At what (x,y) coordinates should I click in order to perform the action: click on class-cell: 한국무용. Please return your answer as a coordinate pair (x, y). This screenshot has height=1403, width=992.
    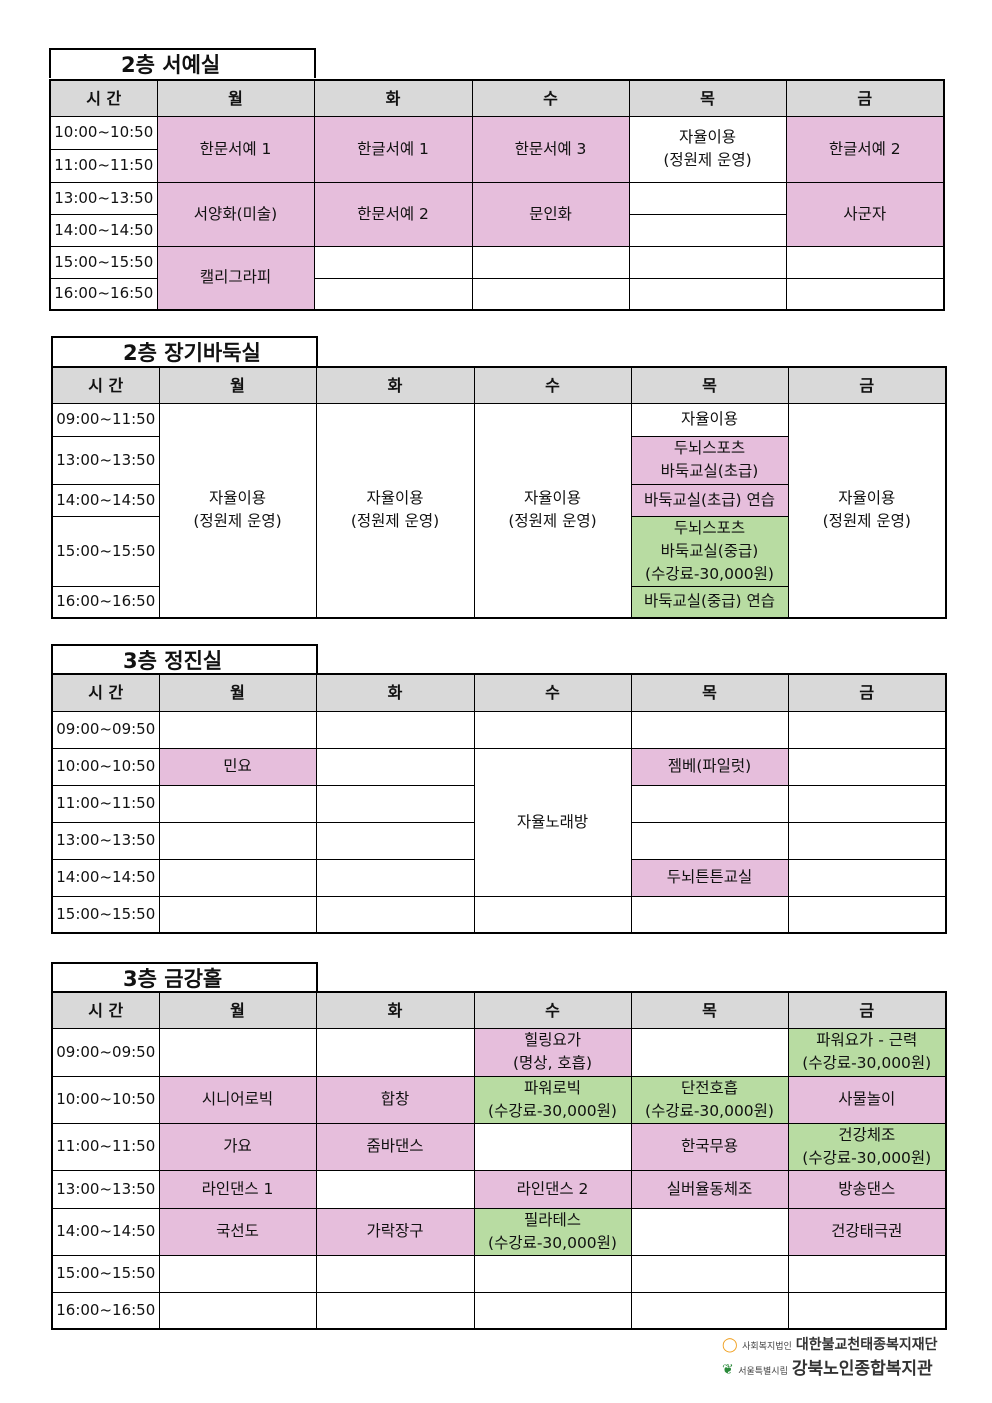
    Looking at the image, I should click on (709, 1146).